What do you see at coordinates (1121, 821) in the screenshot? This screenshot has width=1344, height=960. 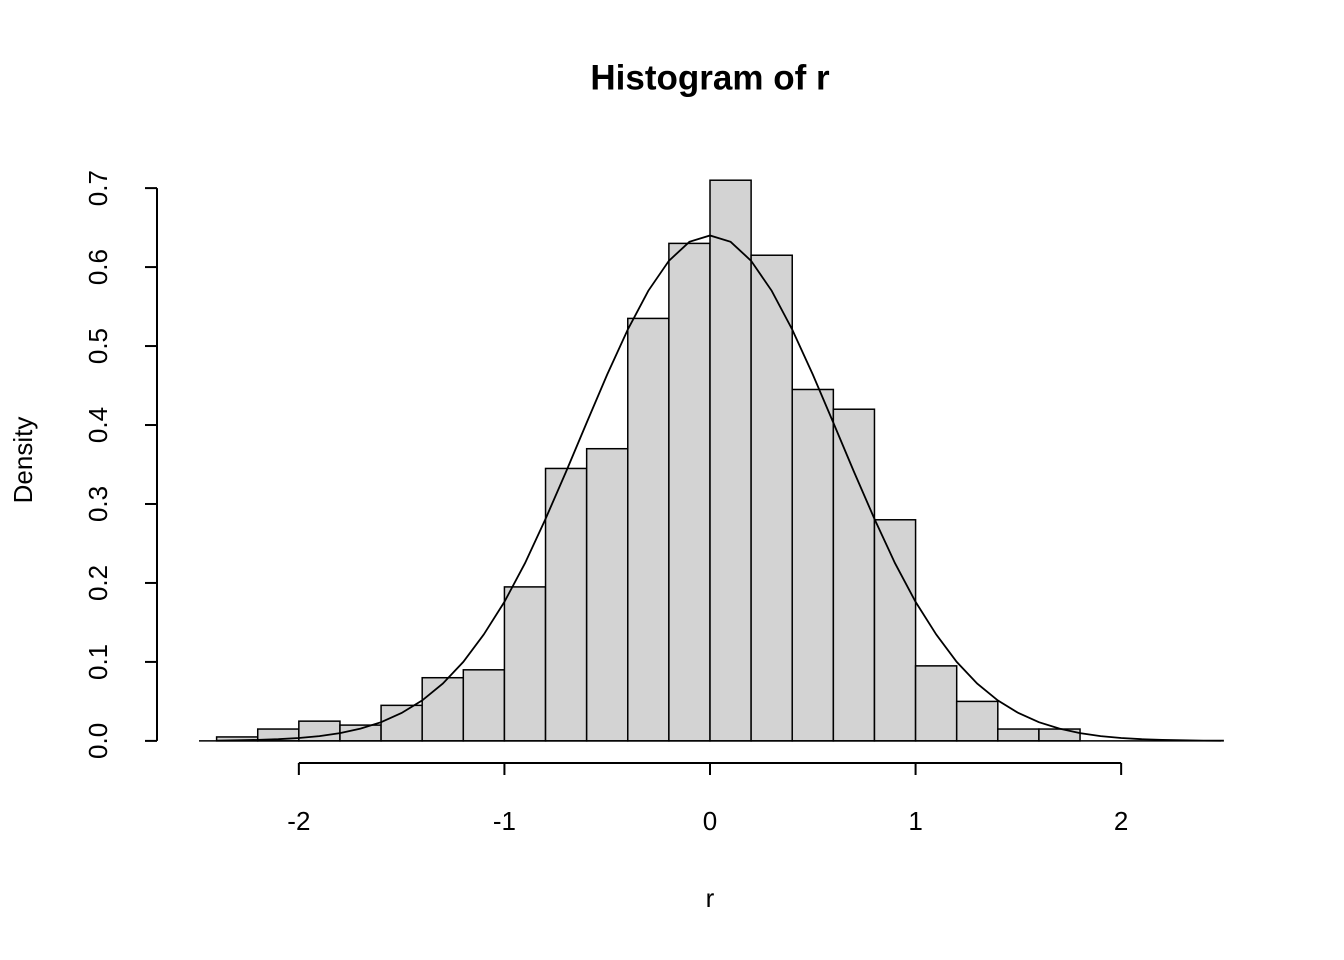 I see `x-tick-label: 2` at bounding box center [1121, 821].